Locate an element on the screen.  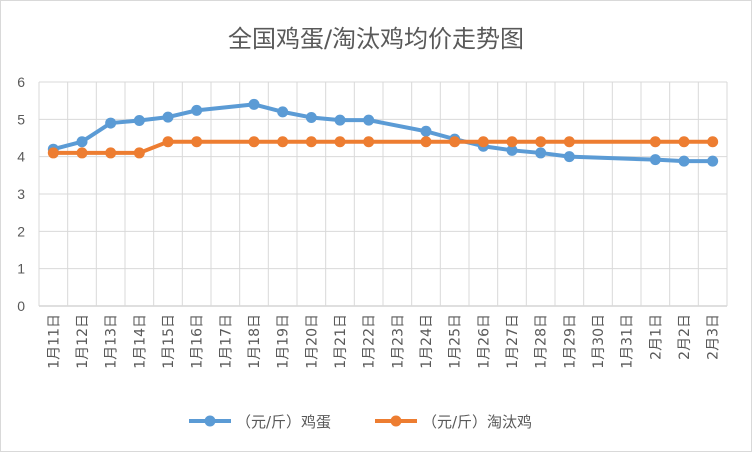
x-tick-label: 1月23日 is located at coordinates (398, 341).